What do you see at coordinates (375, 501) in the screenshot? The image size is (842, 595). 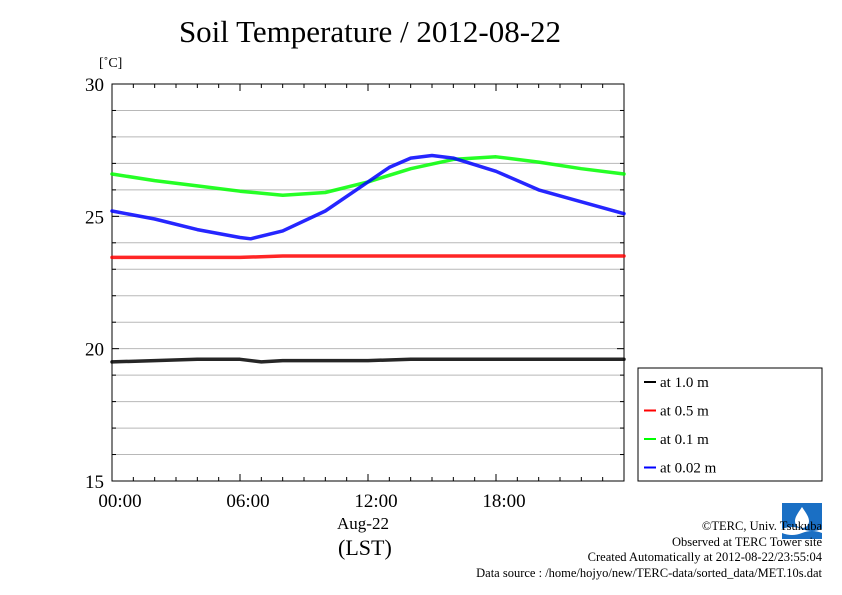 I see `x-tick-label: 12:00` at bounding box center [375, 501].